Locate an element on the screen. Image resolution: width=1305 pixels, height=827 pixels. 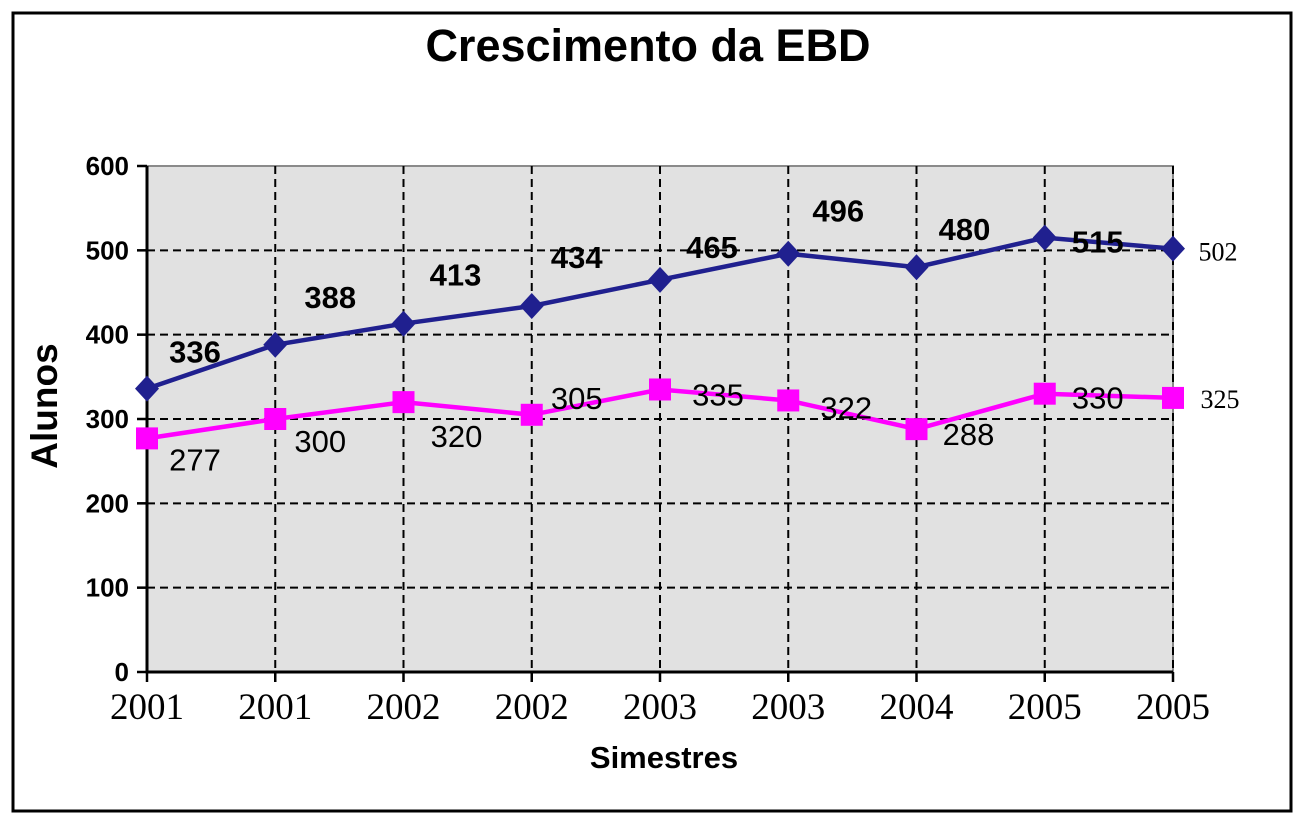
y-tick-label: 100 is located at coordinates (107, 588).